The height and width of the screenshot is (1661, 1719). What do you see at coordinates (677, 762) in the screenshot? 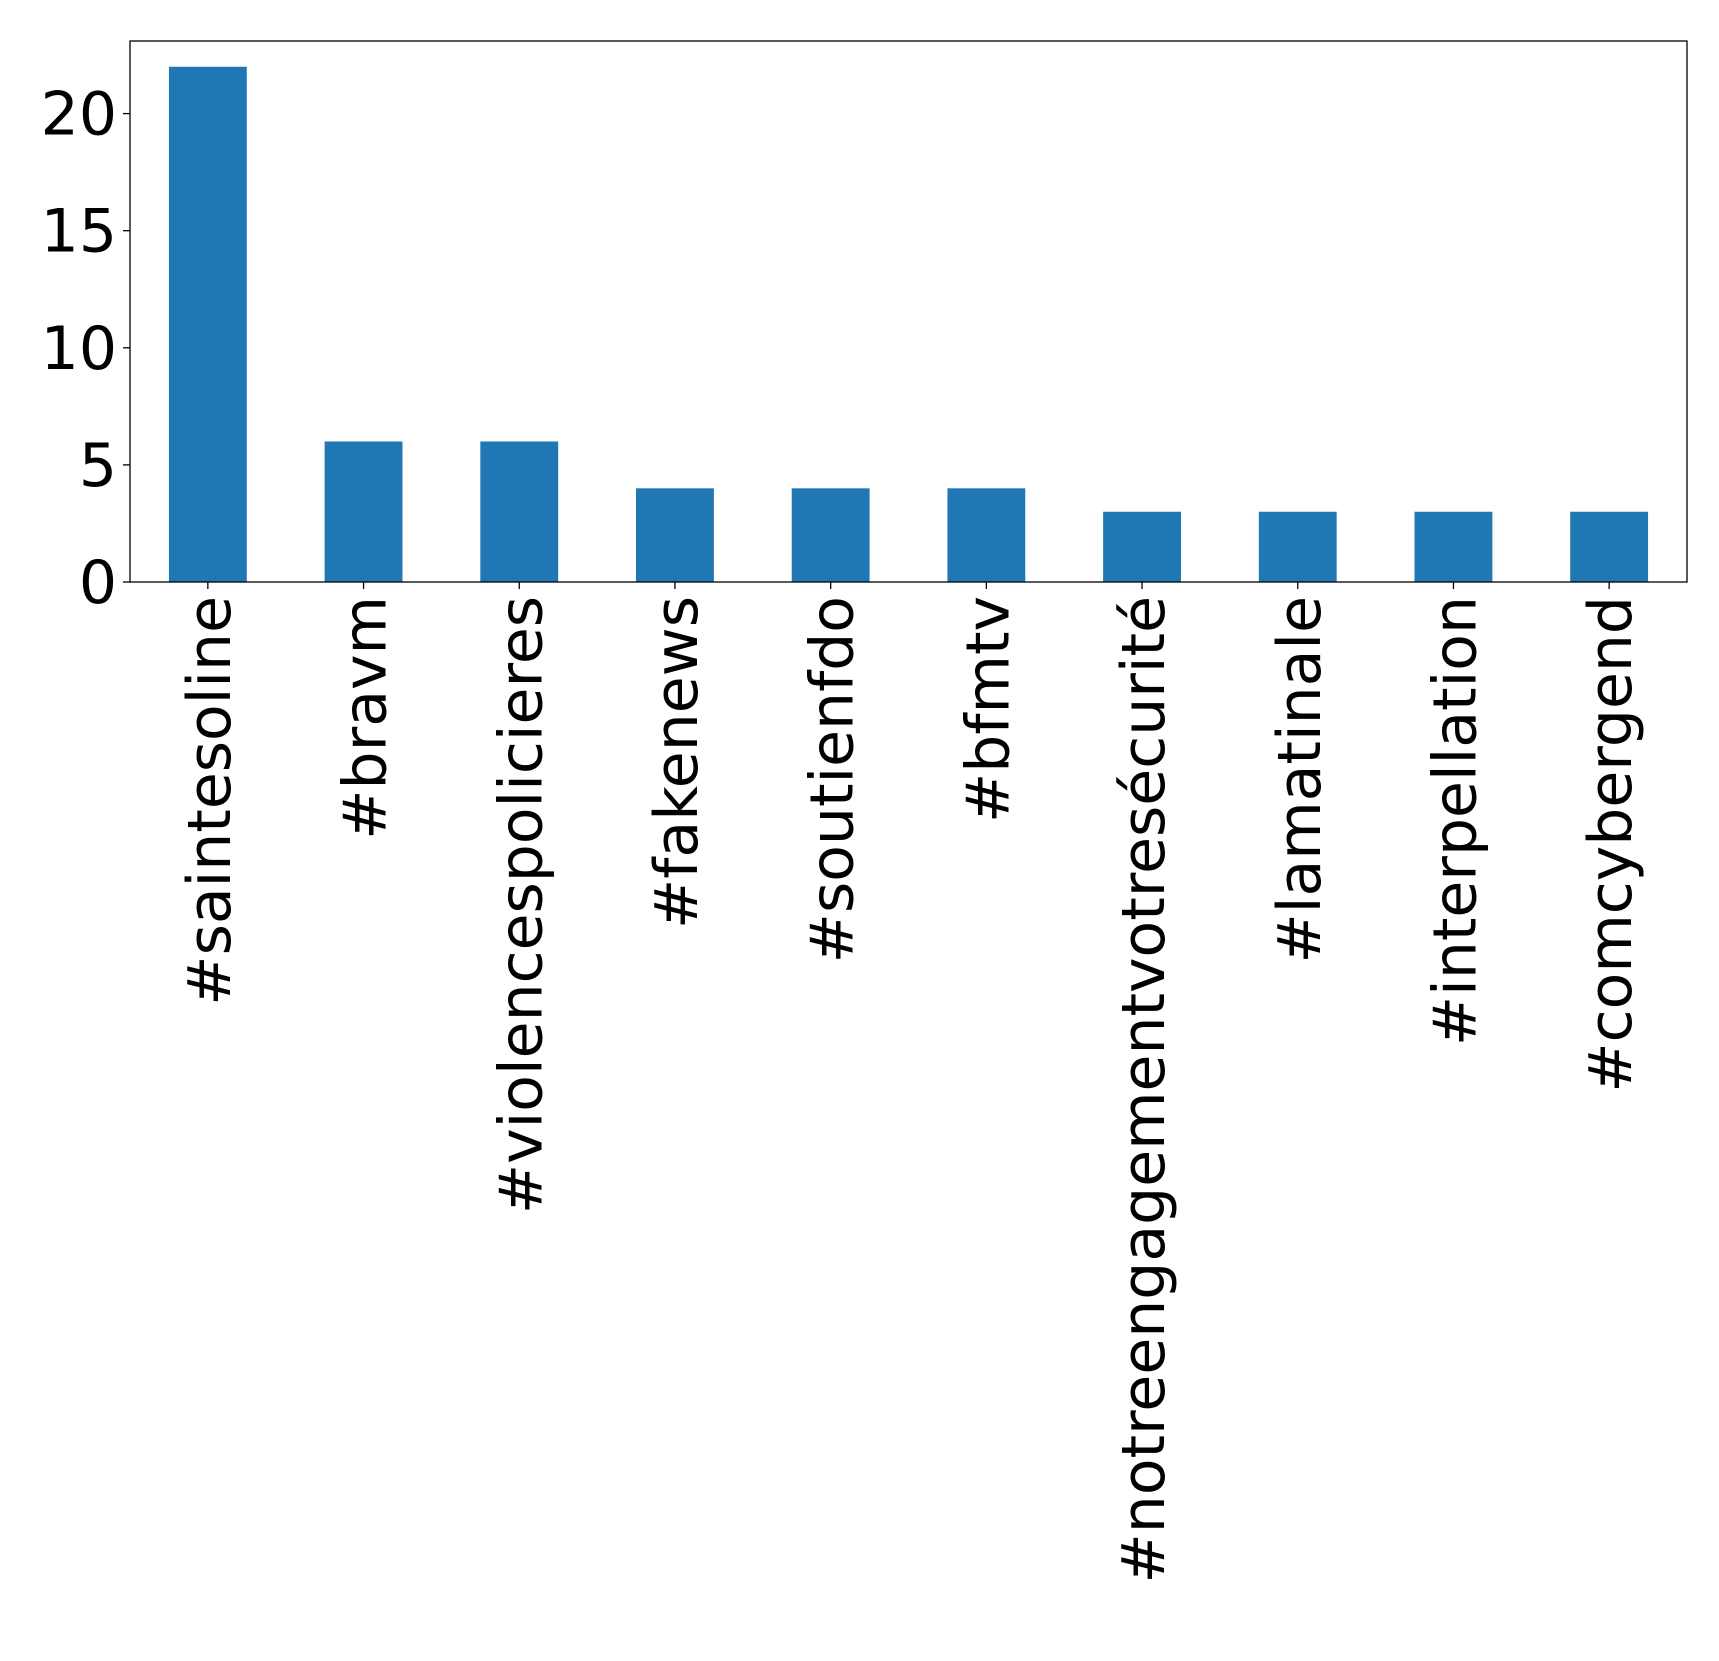
I see `x-tick-label: #fakenews` at bounding box center [677, 762].